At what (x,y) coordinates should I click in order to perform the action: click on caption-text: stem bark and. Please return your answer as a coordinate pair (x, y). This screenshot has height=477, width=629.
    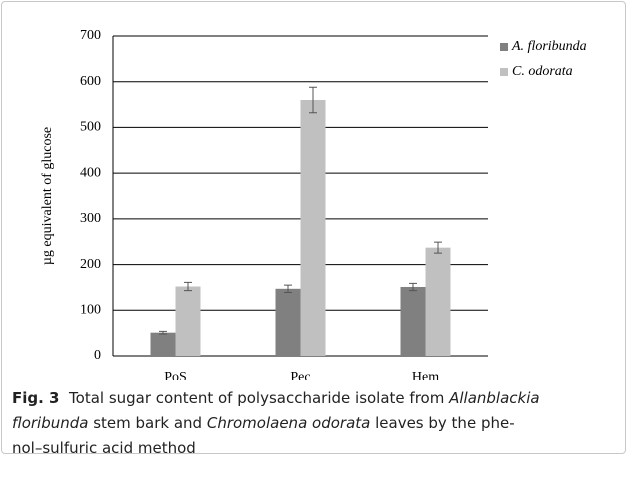
    Looking at the image, I should click on (147, 423).